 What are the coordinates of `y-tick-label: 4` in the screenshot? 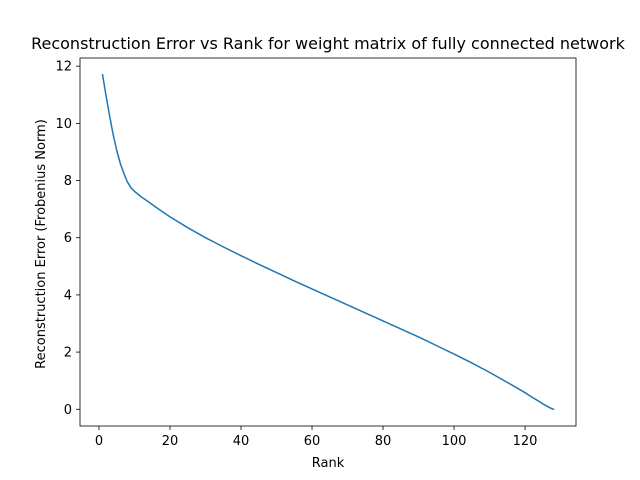 It's located at (68, 295).